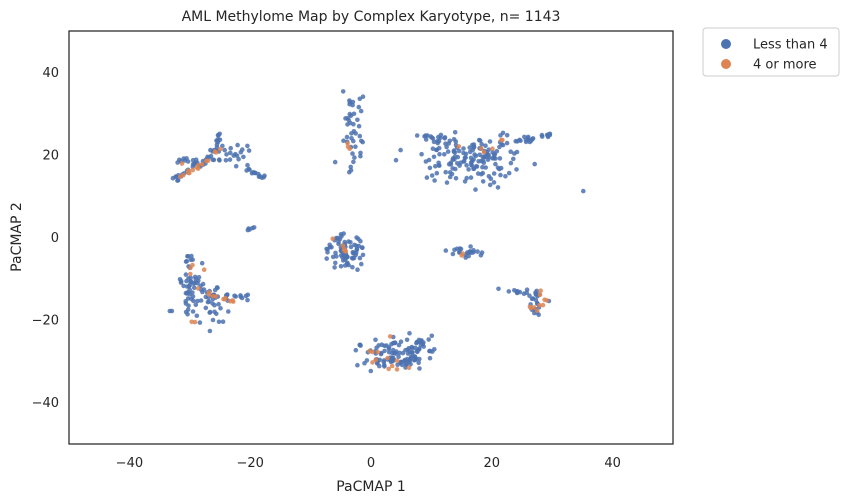 Image resolution: width=848 pixels, height=504 pixels. Describe the element at coordinates (726, 64) in the screenshot. I see `legend-marker-4-or-more` at that location.